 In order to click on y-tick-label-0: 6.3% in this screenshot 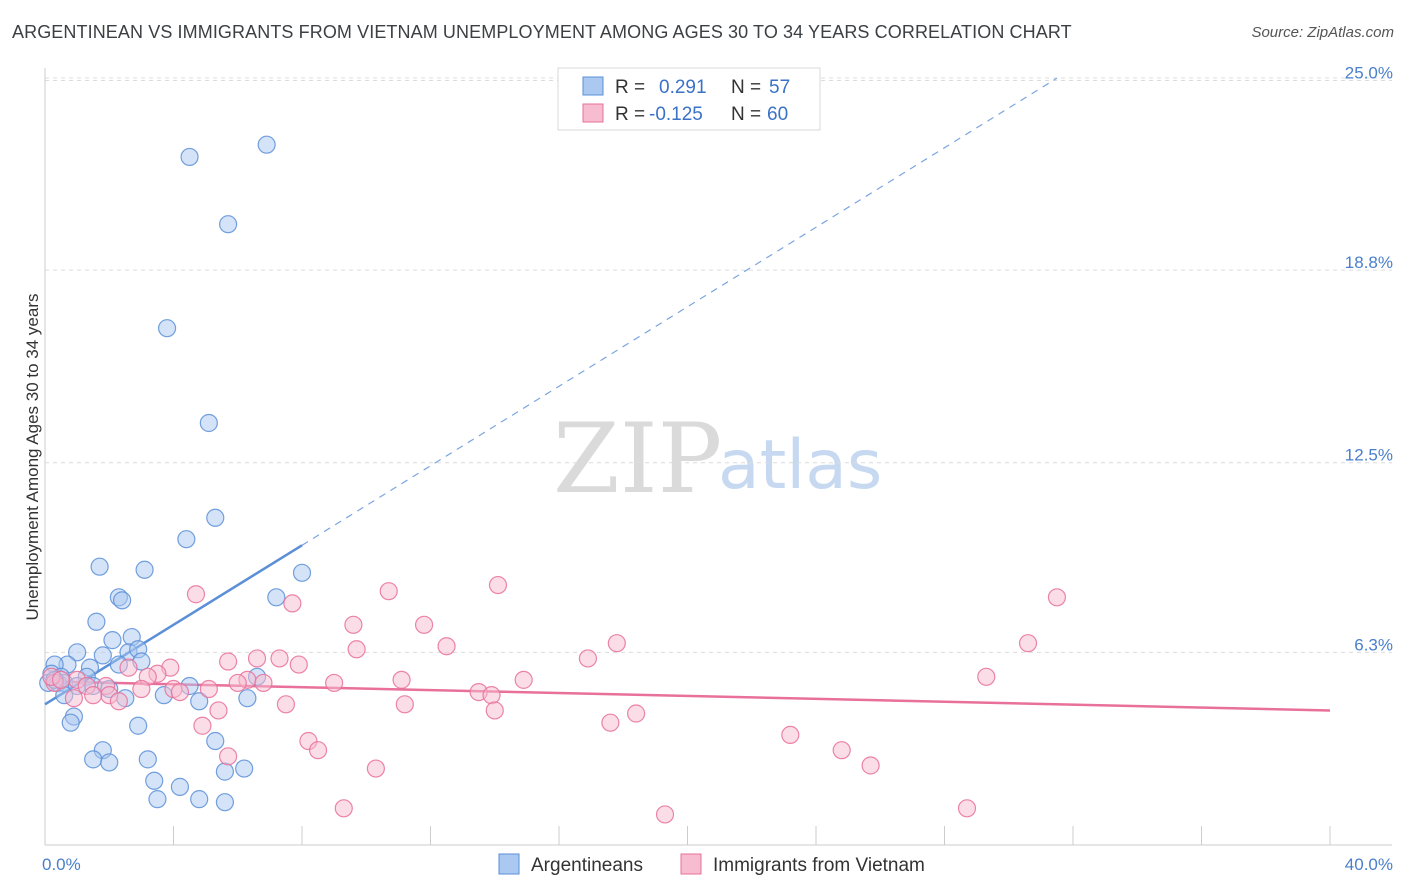, I will do `click(1373, 644)`.